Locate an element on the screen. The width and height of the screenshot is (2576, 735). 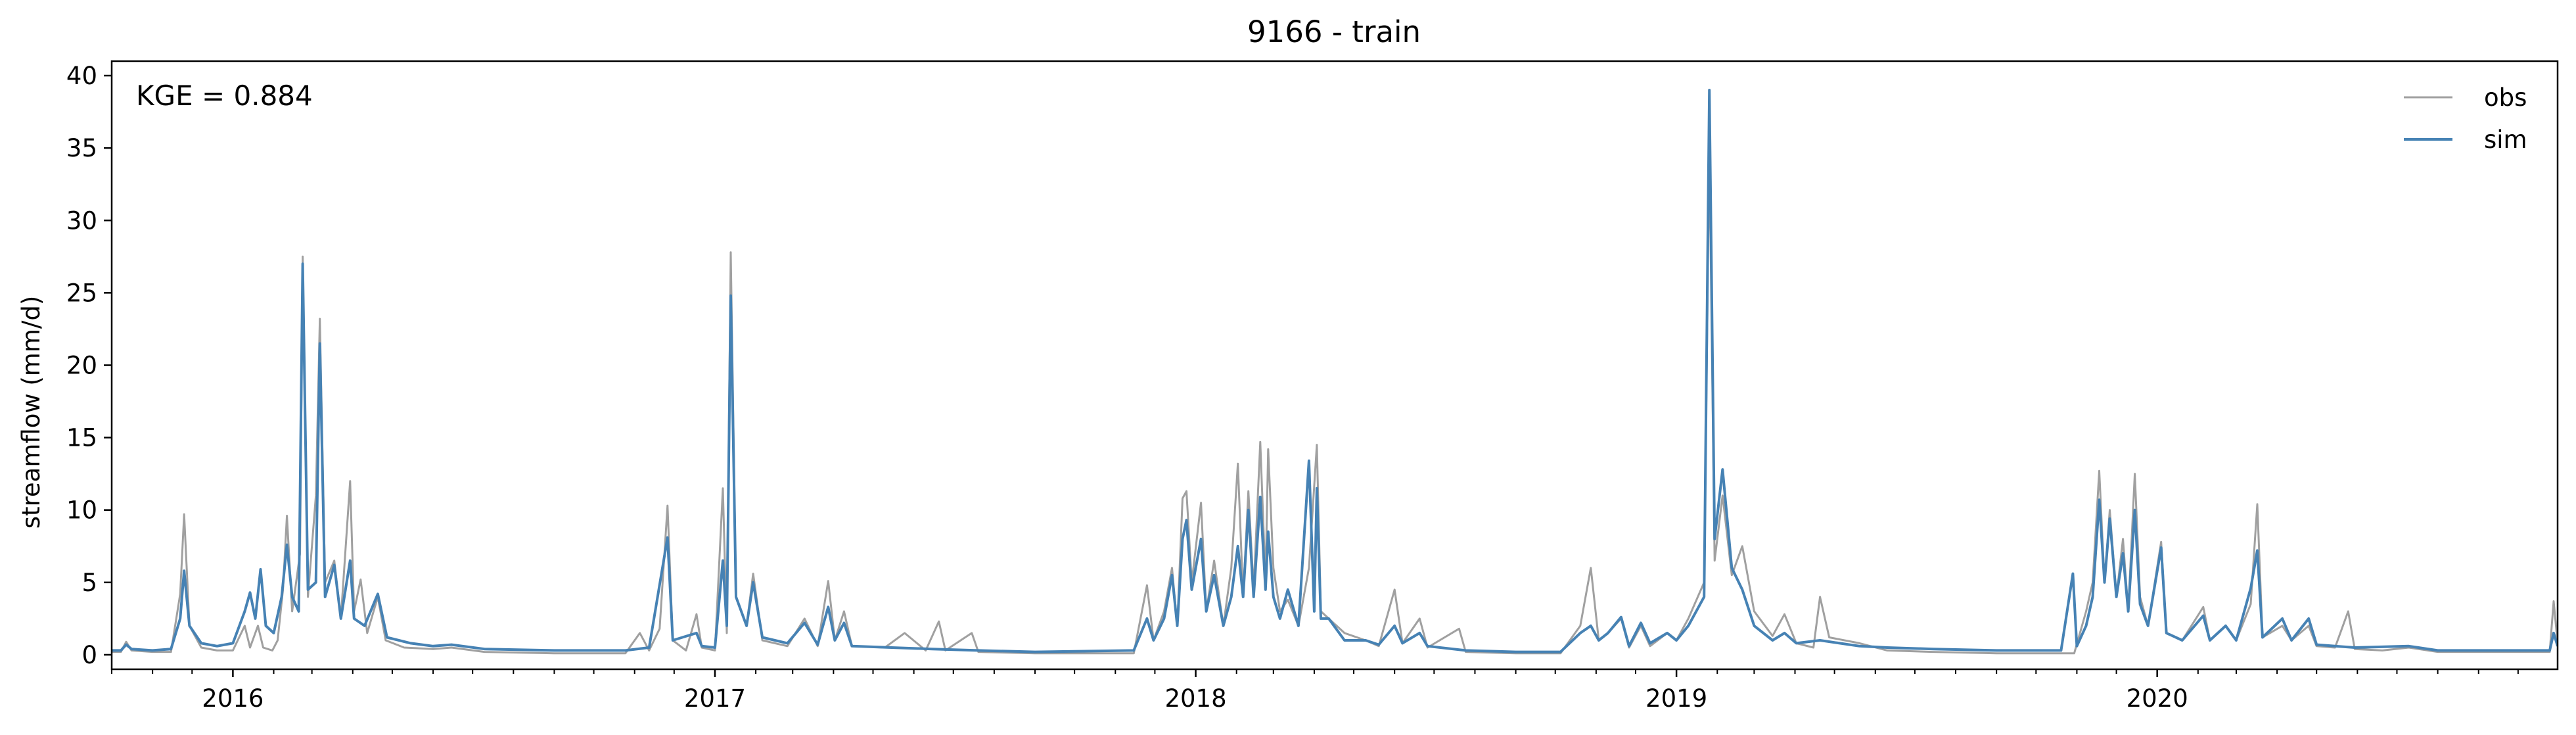
x-tick-label: 2017 is located at coordinates (715, 698).